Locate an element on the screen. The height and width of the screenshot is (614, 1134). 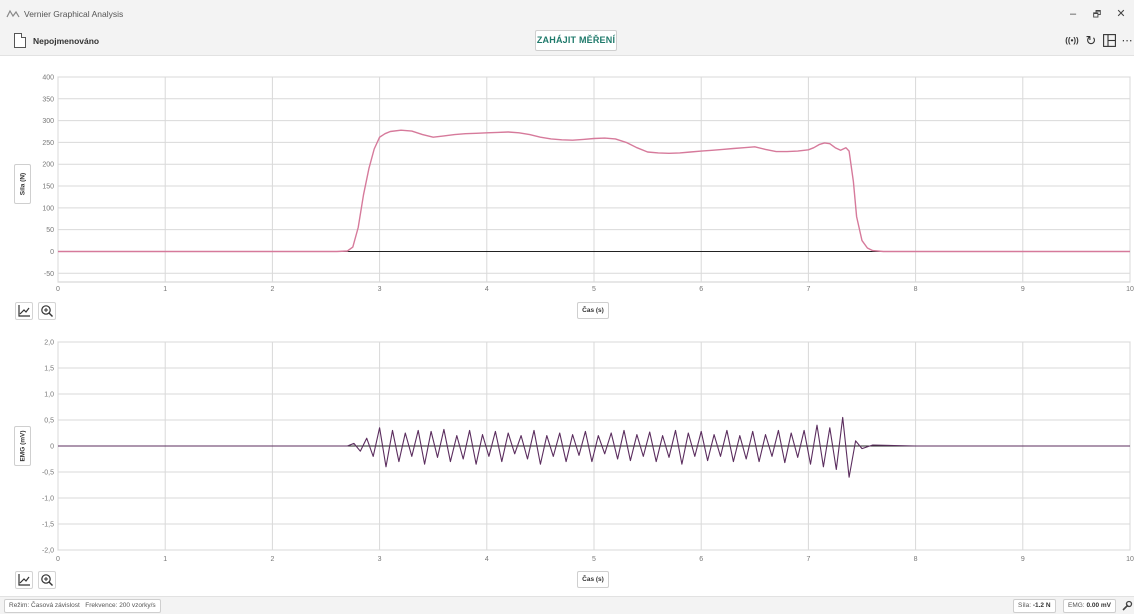
force-zoom-button is located at coordinates (47, 311).